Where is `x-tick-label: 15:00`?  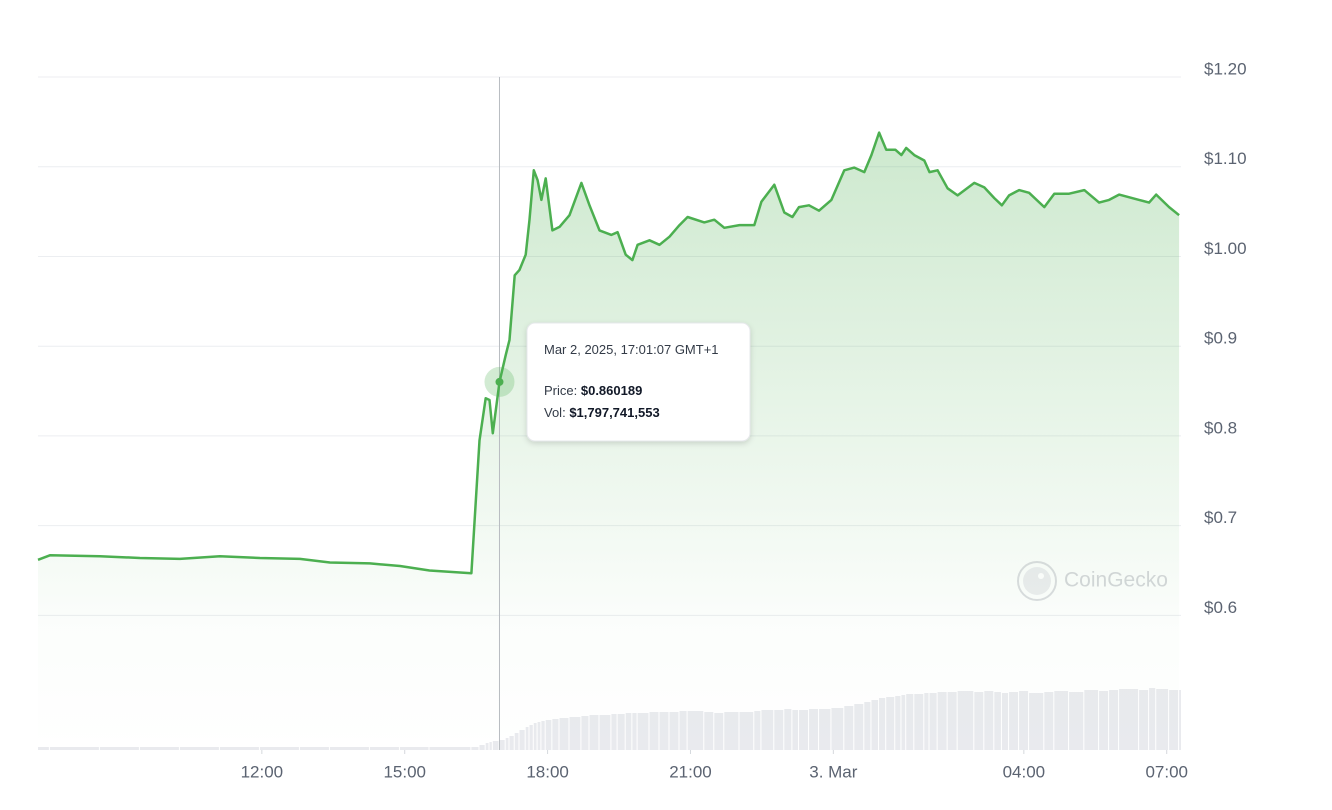
x-tick-label: 15:00 is located at coordinates (404, 771).